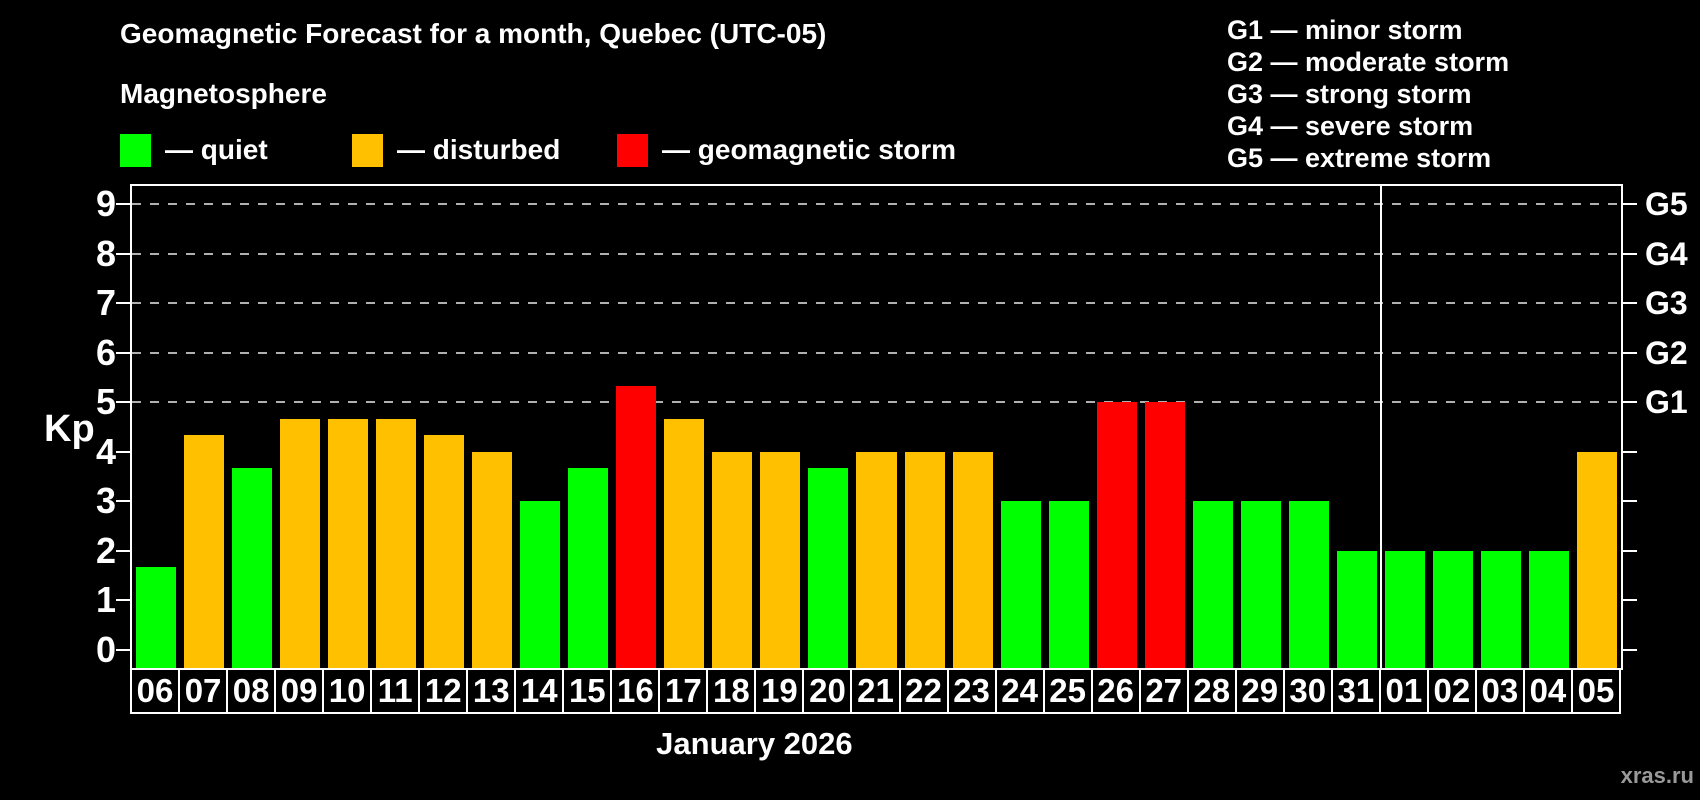 This screenshot has height=800, width=1700. I want to click on right-axis-label-g1: G1, so click(1666, 402).